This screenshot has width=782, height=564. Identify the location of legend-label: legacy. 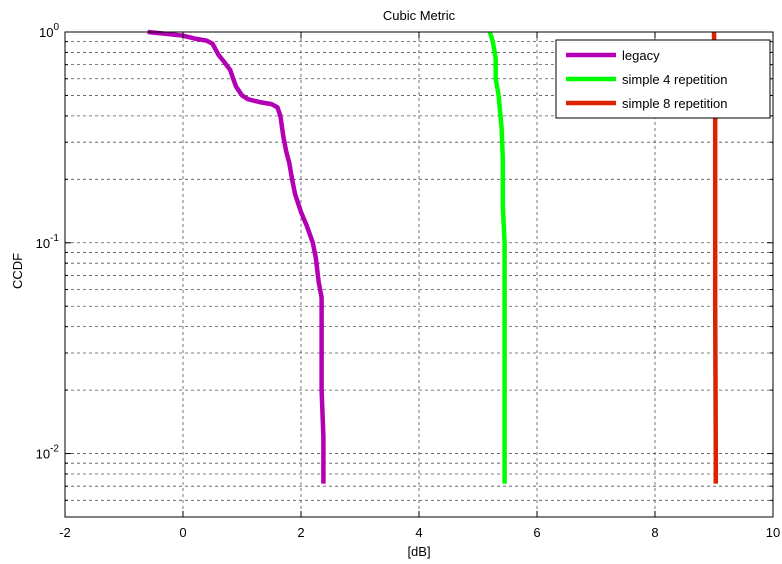
(641, 55).